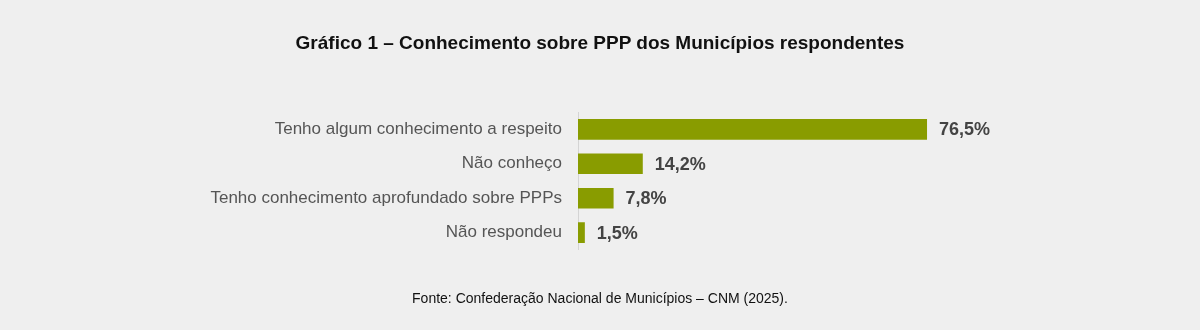 The height and width of the screenshot is (330, 1200). What do you see at coordinates (680, 163) in the screenshot?
I see `data-label: 14,2%` at bounding box center [680, 163].